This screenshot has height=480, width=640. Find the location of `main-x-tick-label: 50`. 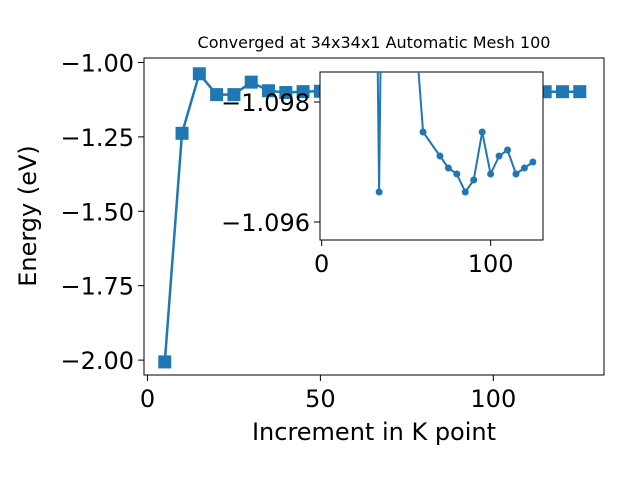

main-x-tick-label: 50 is located at coordinates (320, 399).